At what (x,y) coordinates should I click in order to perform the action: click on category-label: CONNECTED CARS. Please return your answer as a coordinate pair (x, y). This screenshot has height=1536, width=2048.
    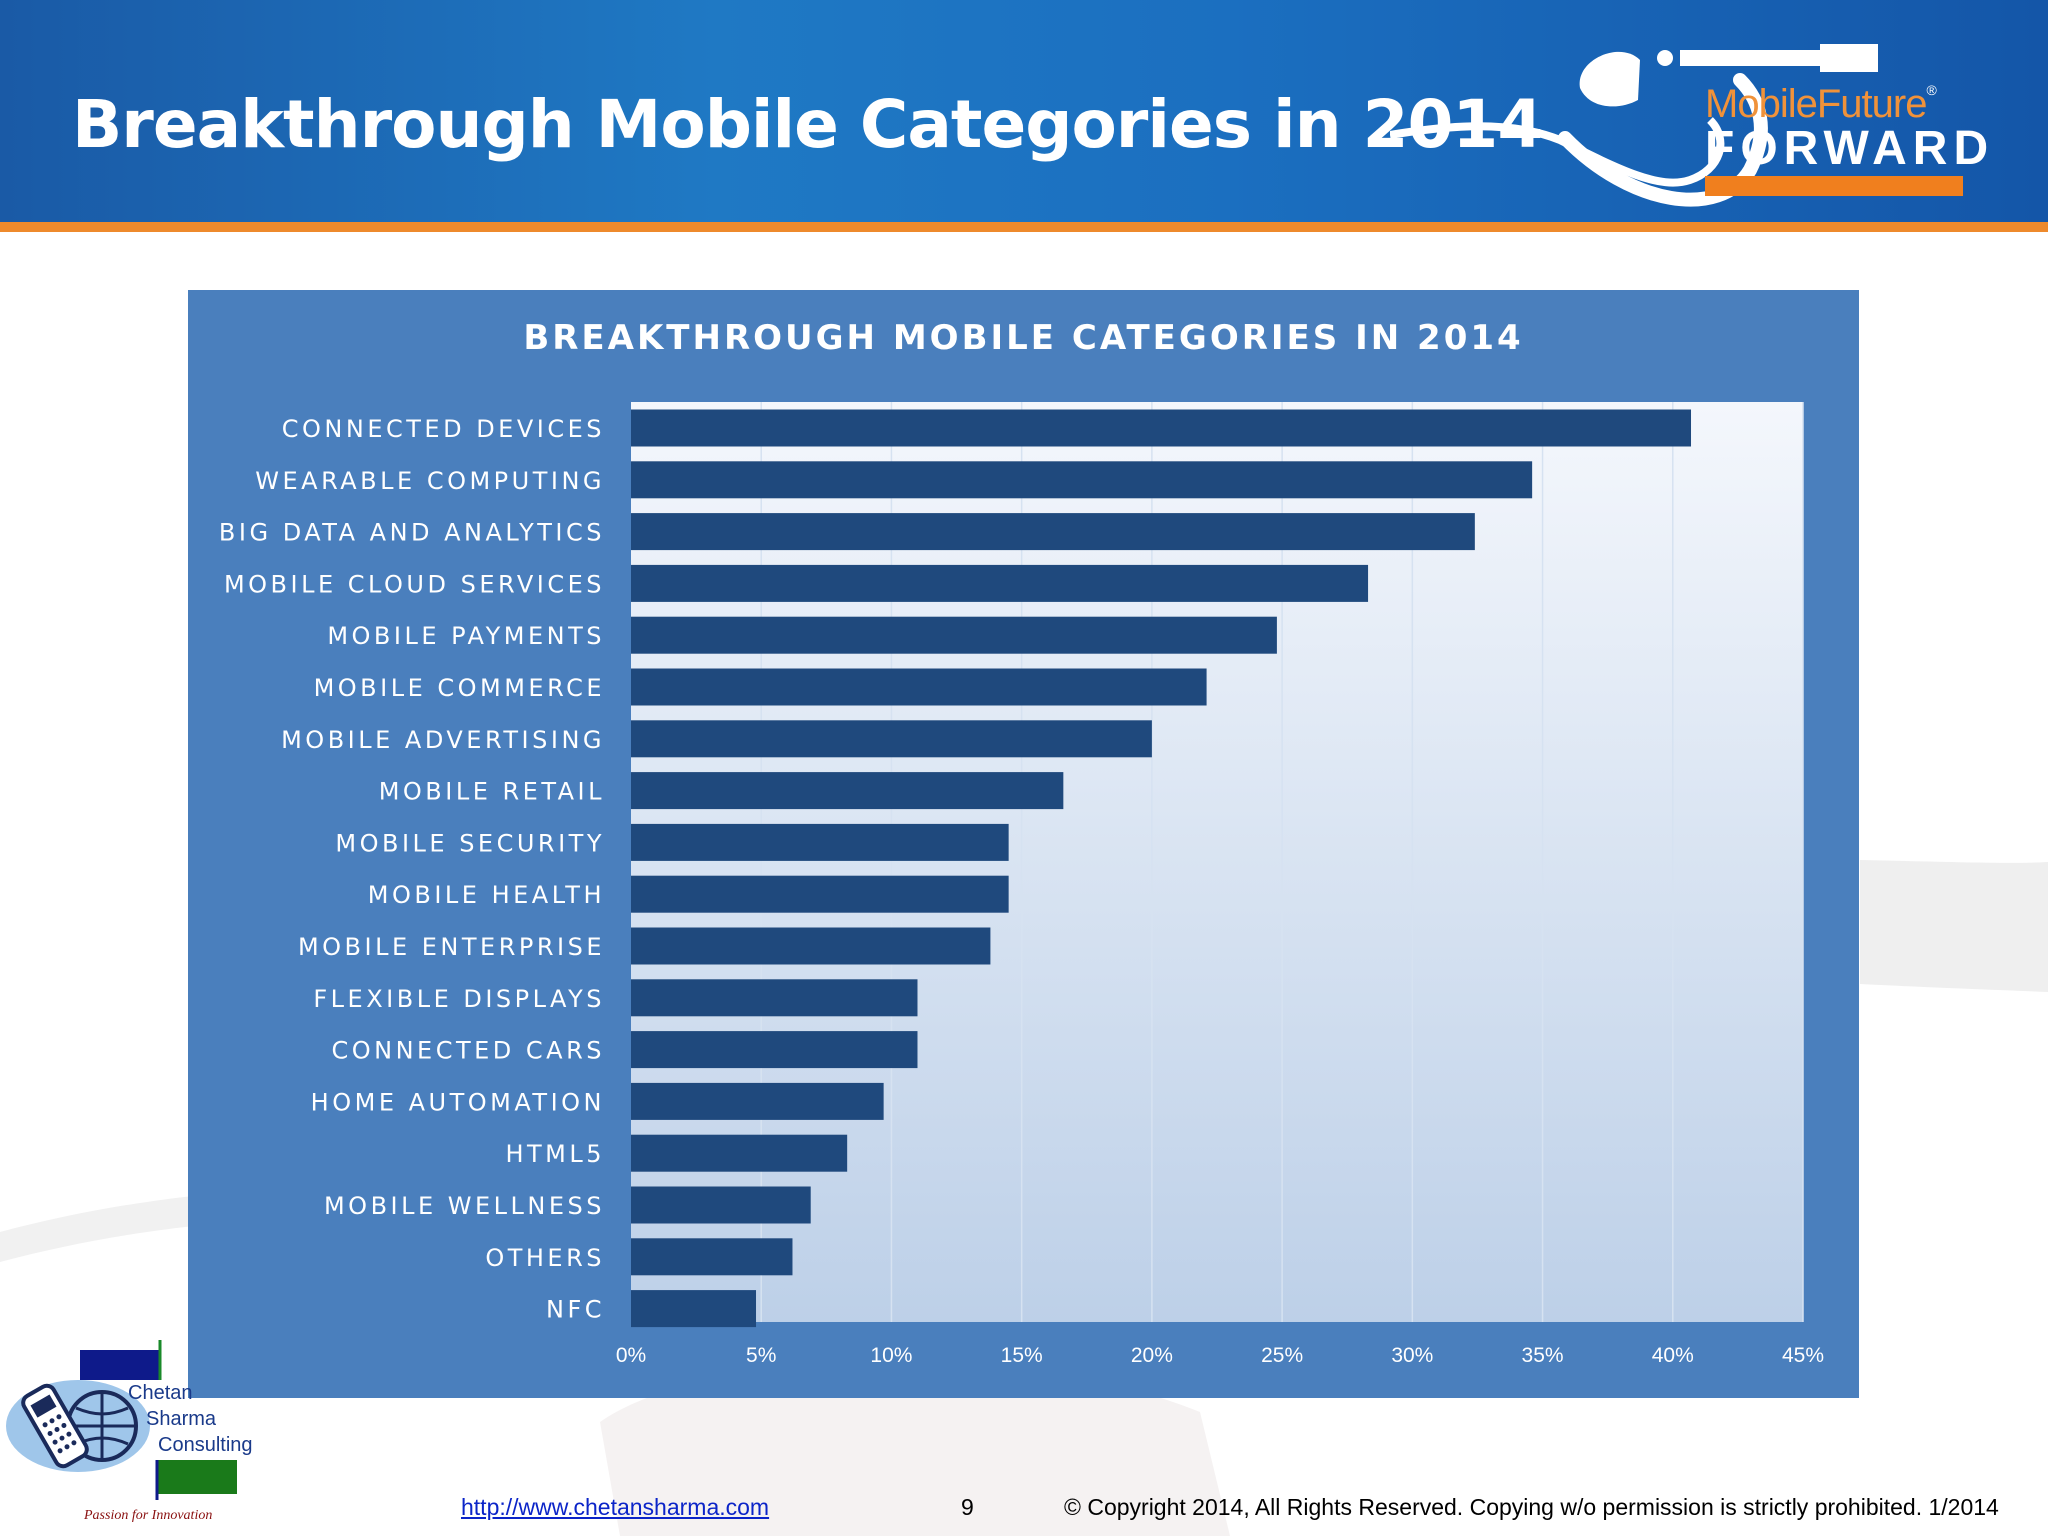
    Looking at the image, I should click on (469, 1051).